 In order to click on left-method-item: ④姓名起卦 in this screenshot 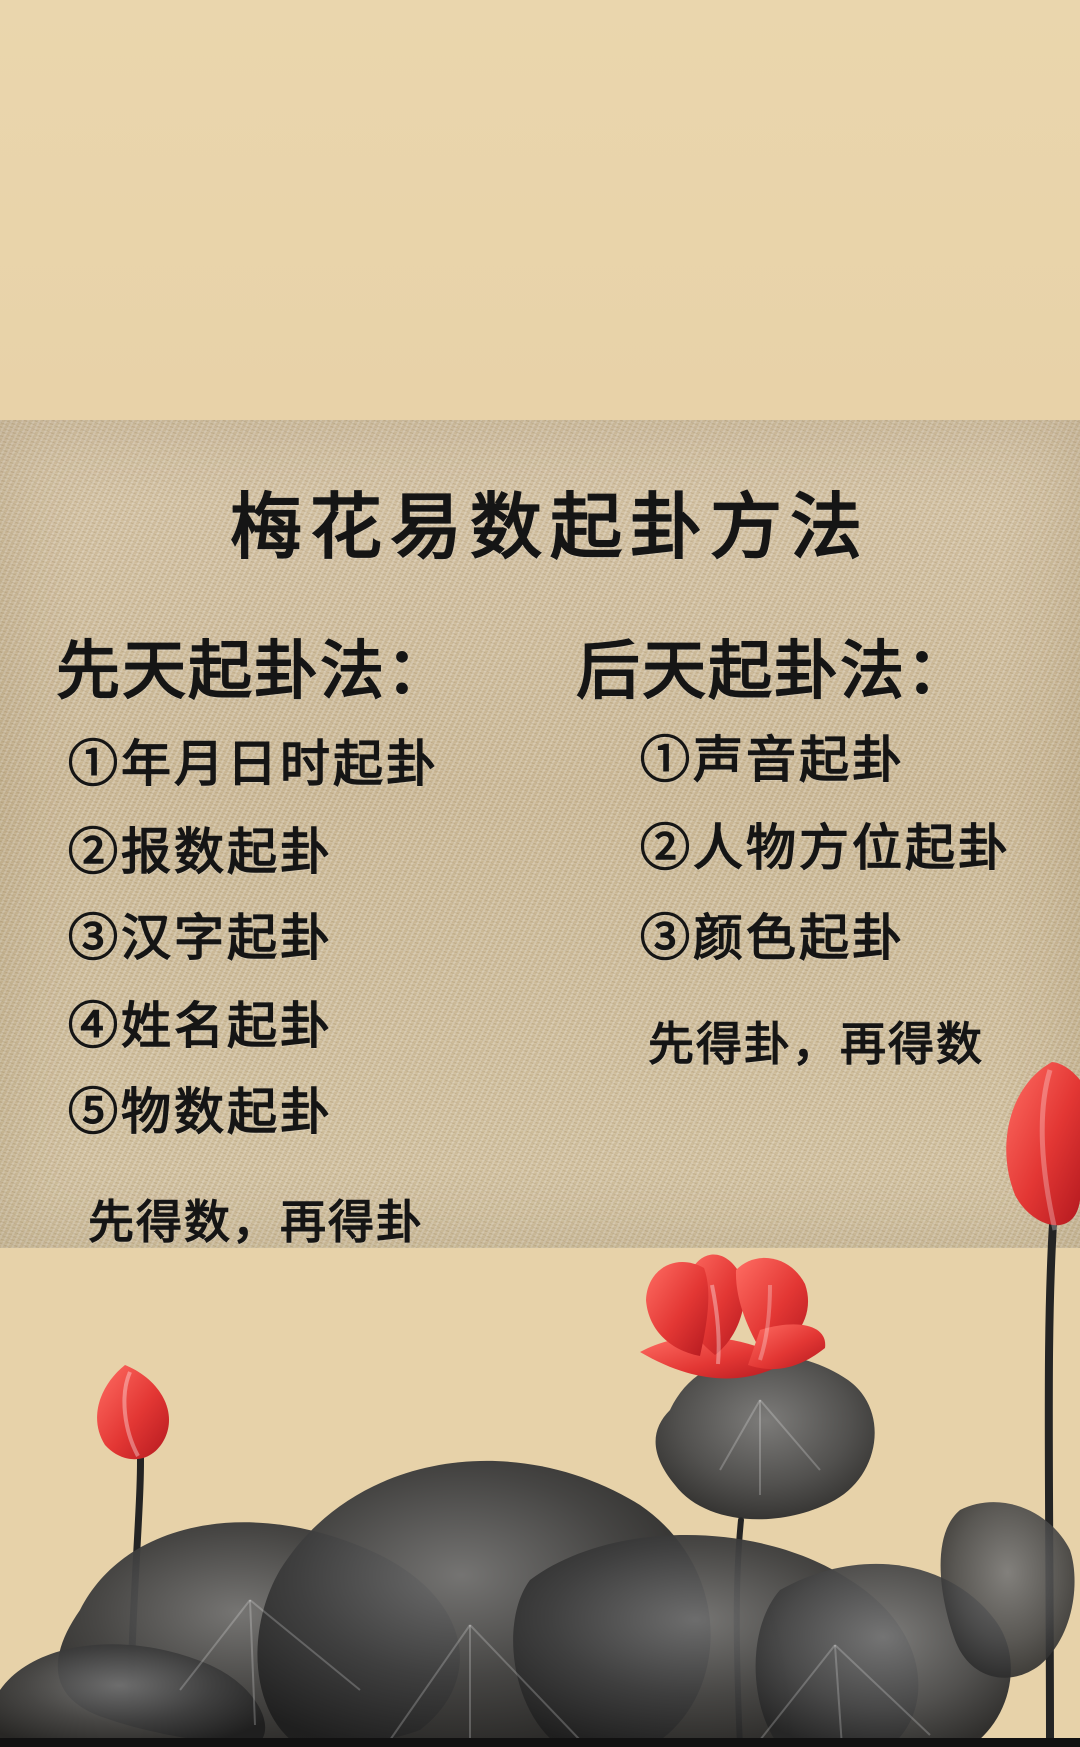, I will do `click(200, 1025)`.